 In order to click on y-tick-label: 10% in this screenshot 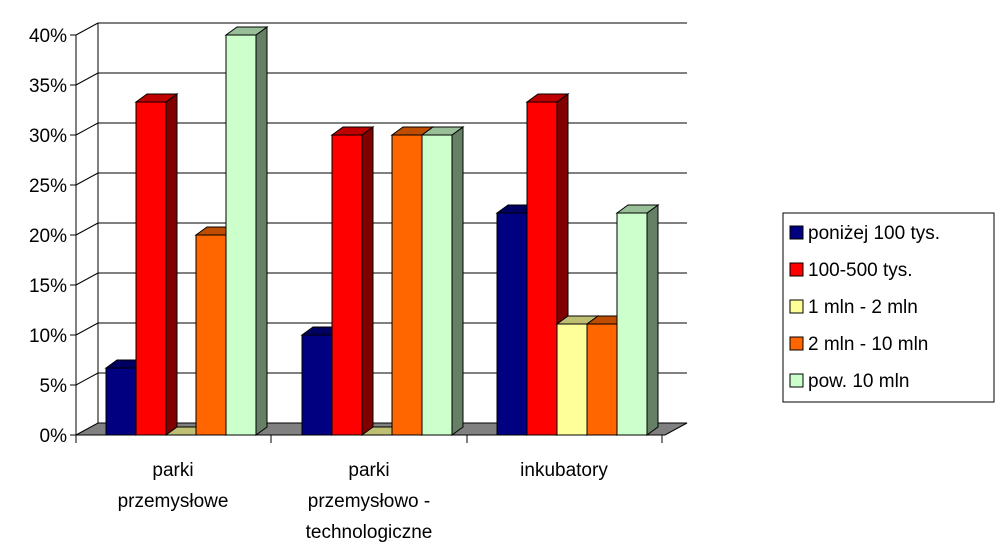, I will do `click(48, 336)`.